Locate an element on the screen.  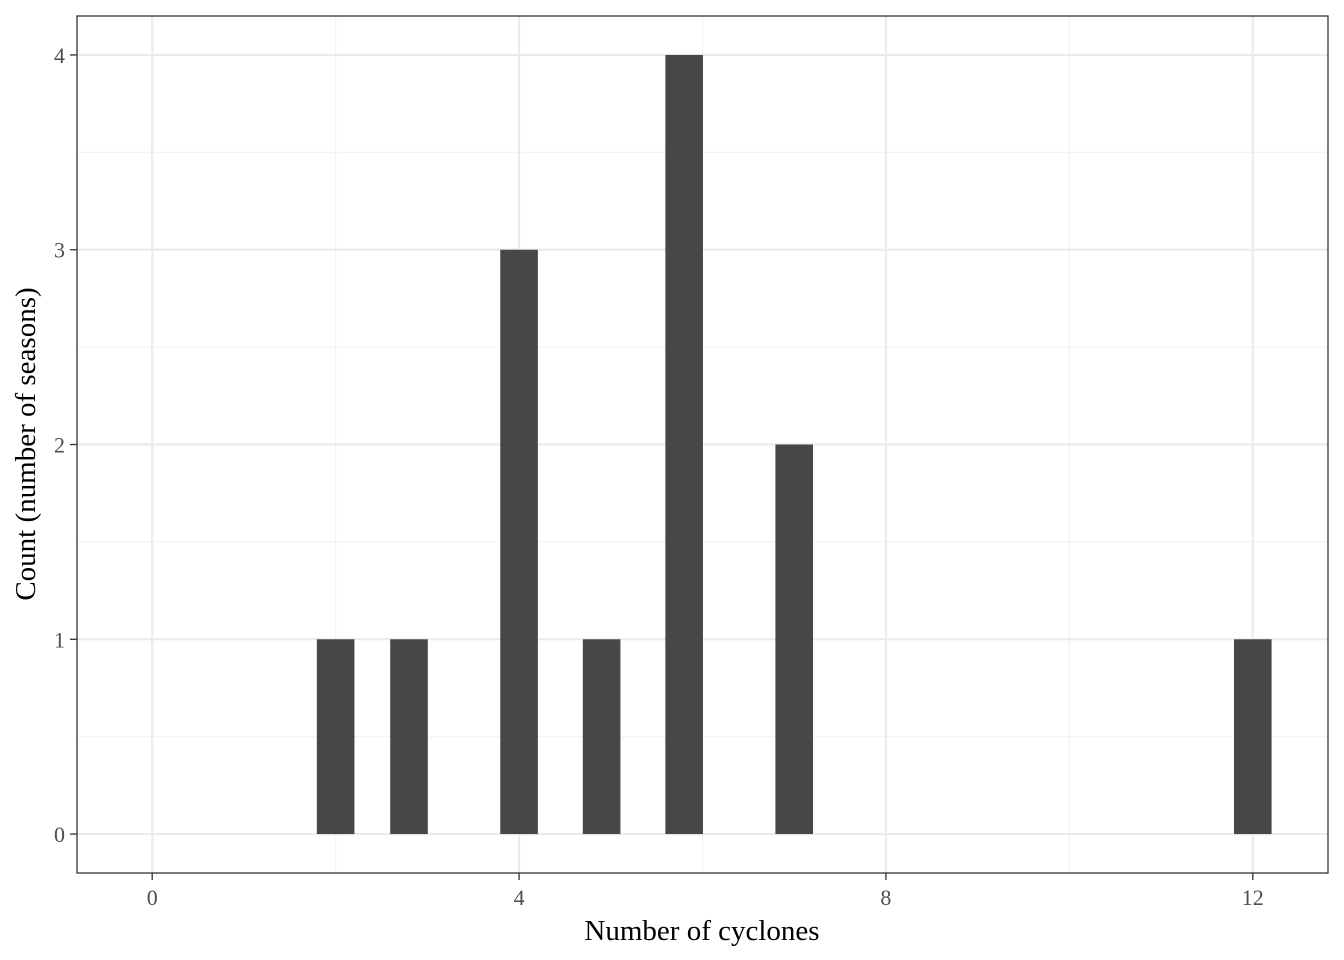
x-tick-label: 8 is located at coordinates (885, 897).